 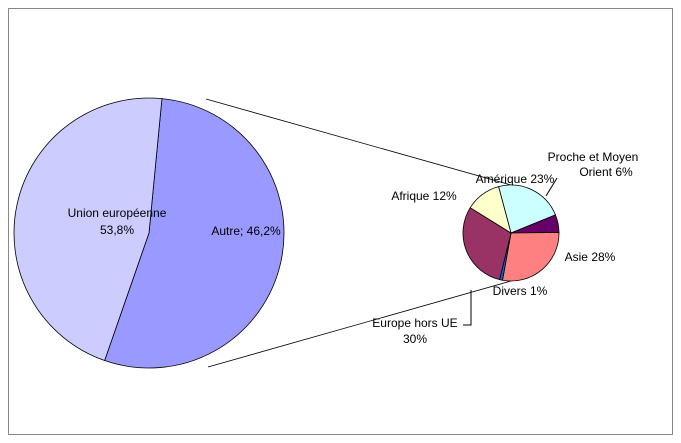 I want to click on data-label: 30%, so click(x=415, y=339).